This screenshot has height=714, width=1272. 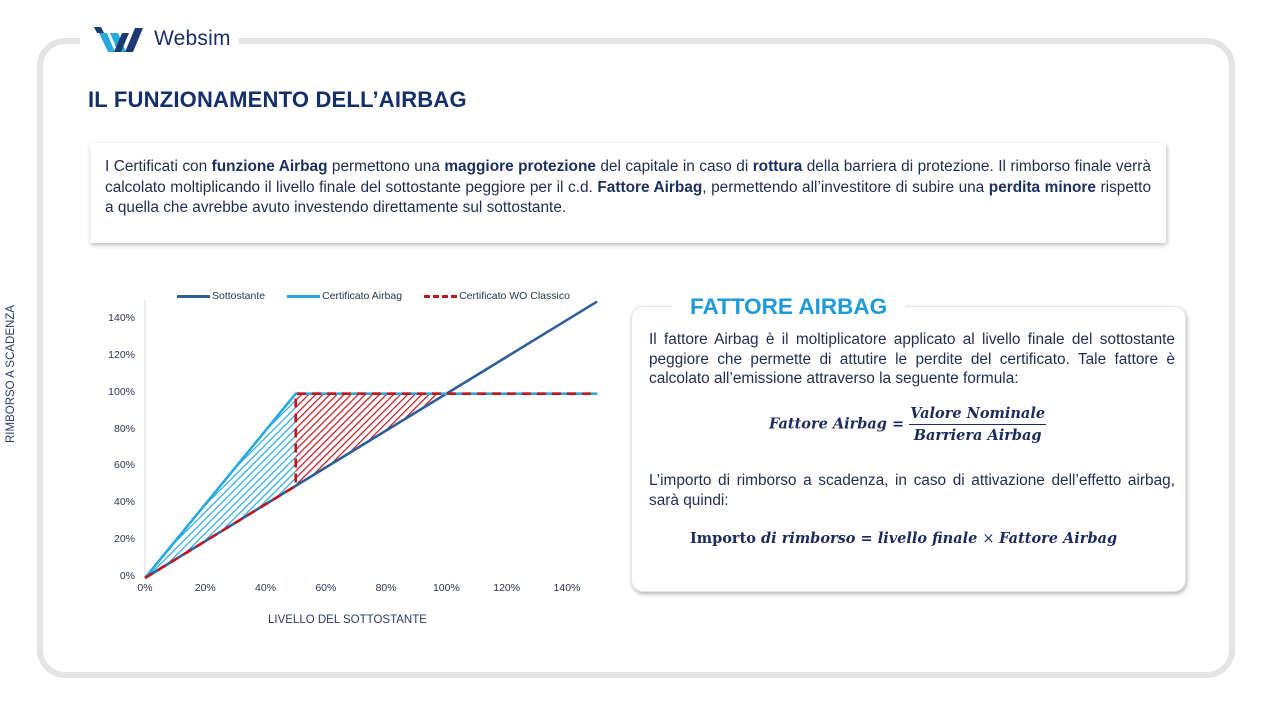 I want to click on x-tick-label: 140%, so click(x=567, y=588).